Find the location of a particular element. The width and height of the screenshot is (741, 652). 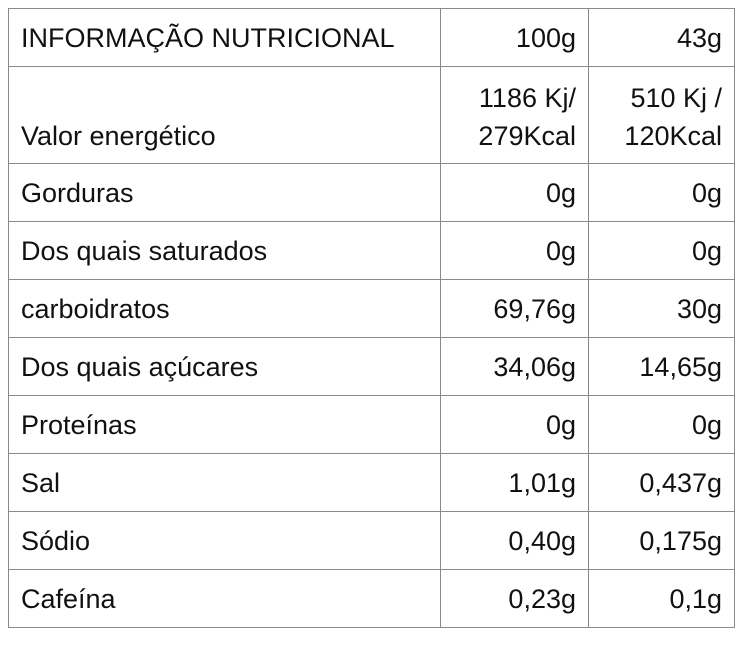

table-row: Gorduras 0g 0g is located at coordinates (371, 192).